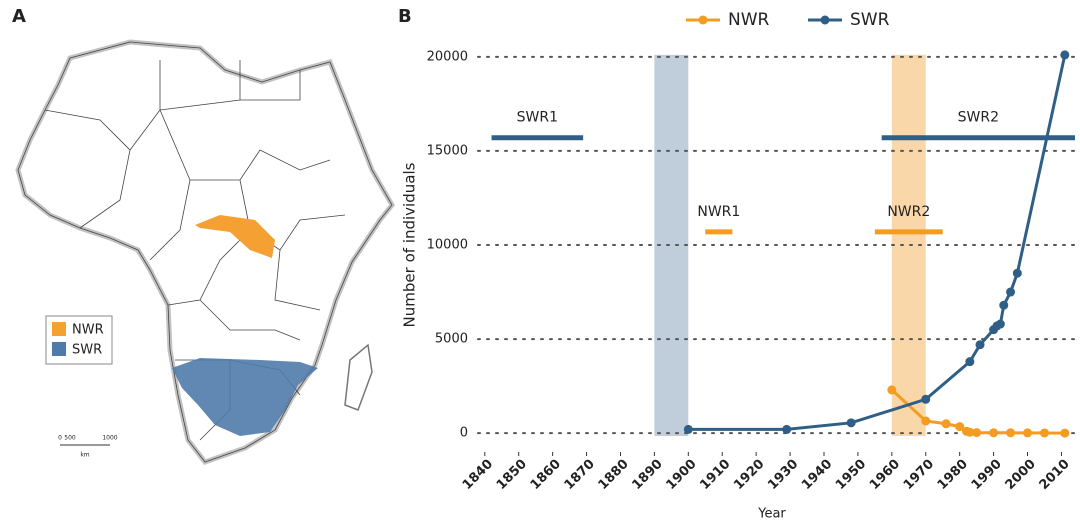 This screenshot has width=1080, height=524. What do you see at coordinates (512, 475) in the screenshot?
I see `x-tick-label: 1850` at bounding box center [512, 475].